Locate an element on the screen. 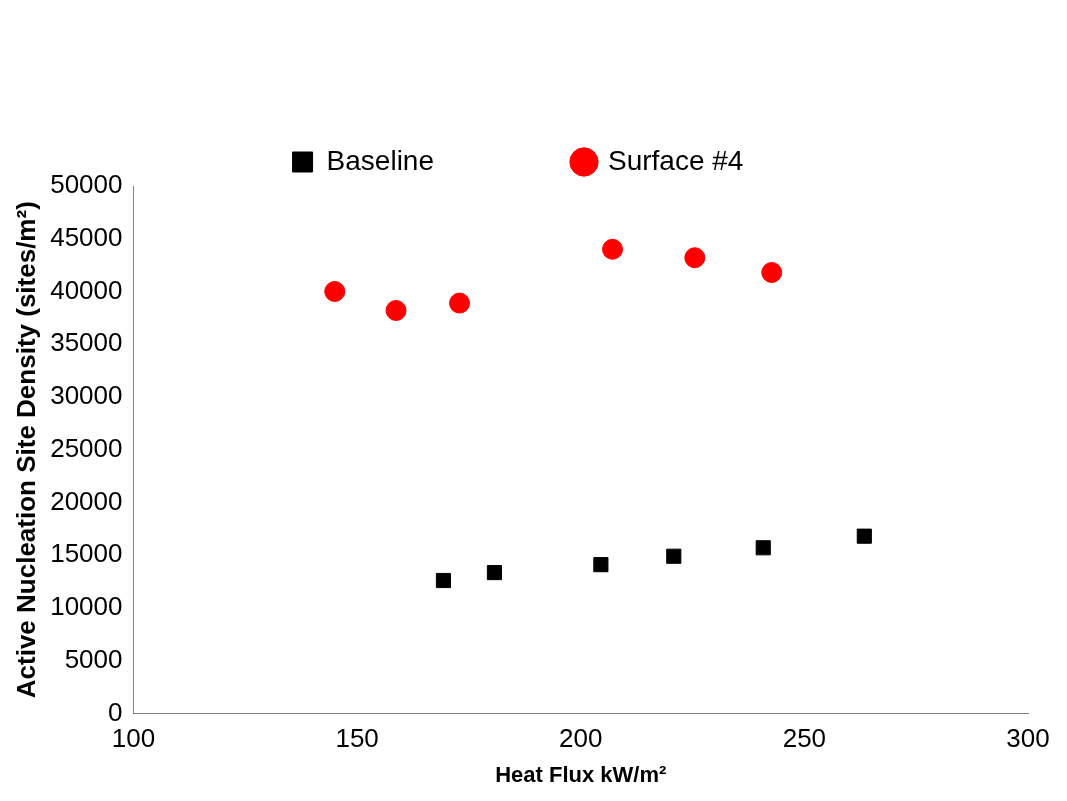  y-tick-label: 35000 is located at coordinates (86, 342).